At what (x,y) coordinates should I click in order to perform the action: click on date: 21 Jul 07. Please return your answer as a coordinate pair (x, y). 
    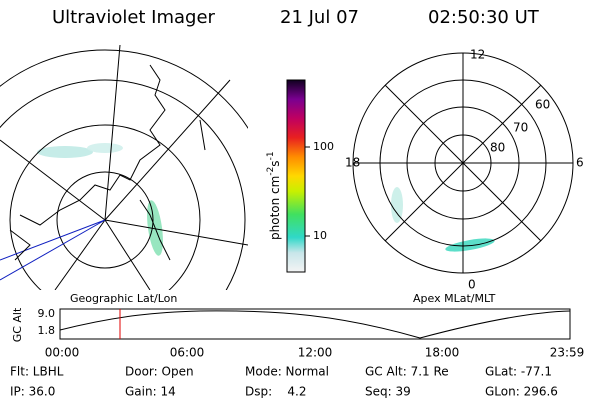
    Looking at the image, I should click on (319, 17).